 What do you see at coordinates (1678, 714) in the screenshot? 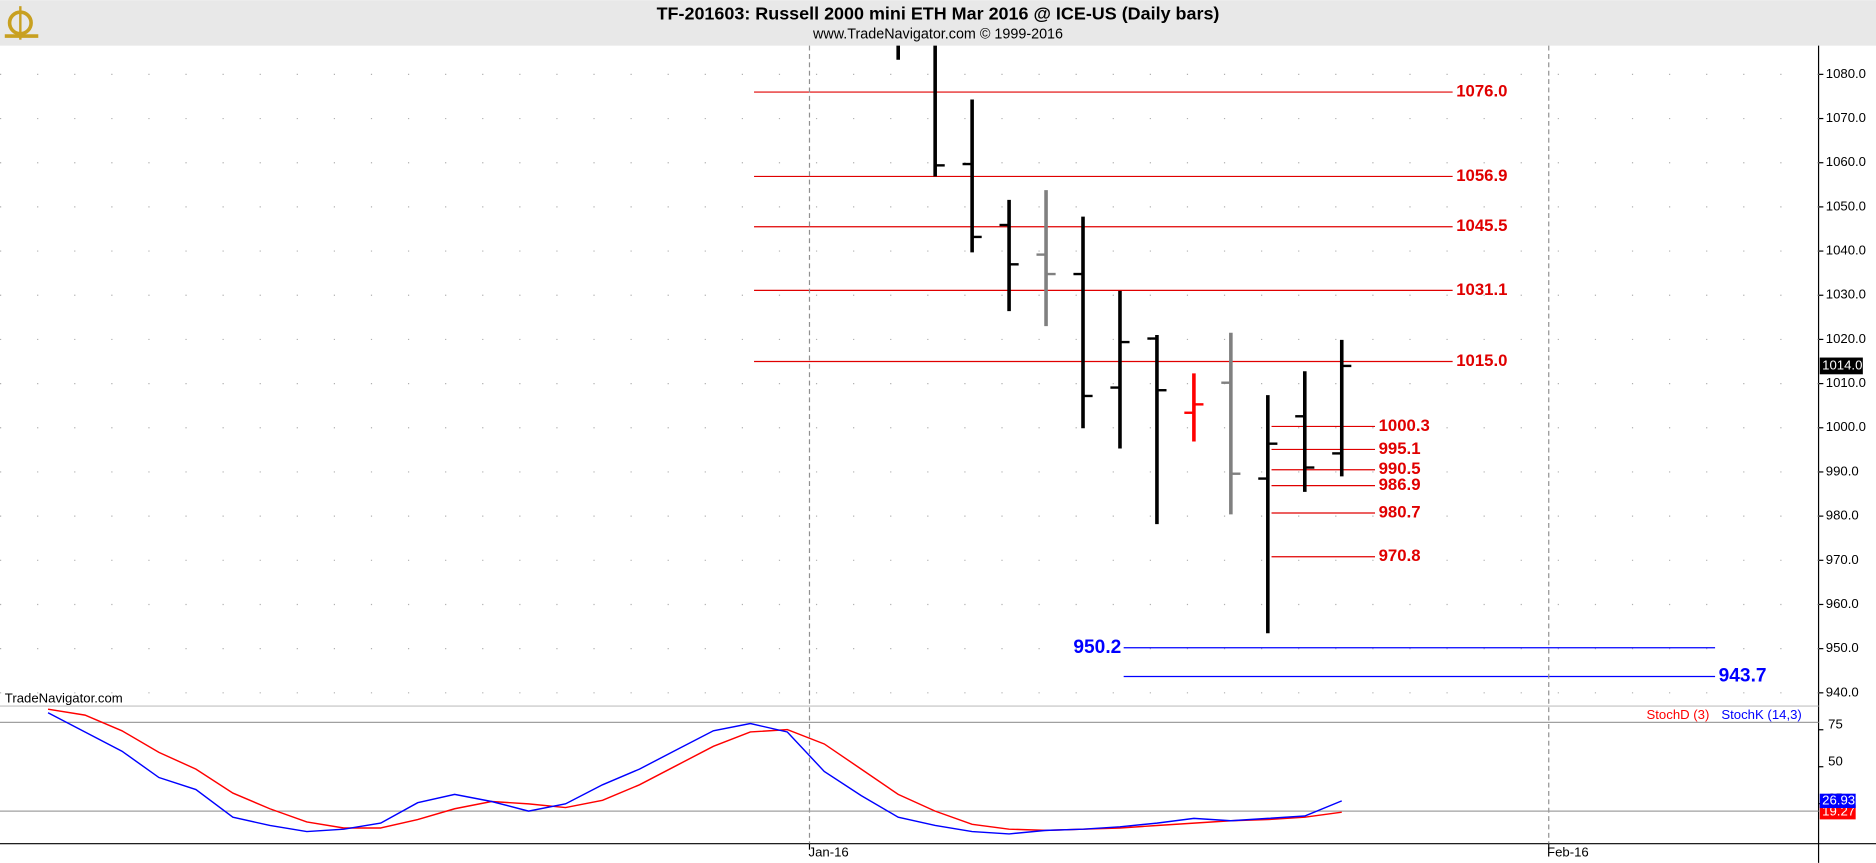
I see `legend-entry: StochD (3)` at bounding box center [1678, 714].